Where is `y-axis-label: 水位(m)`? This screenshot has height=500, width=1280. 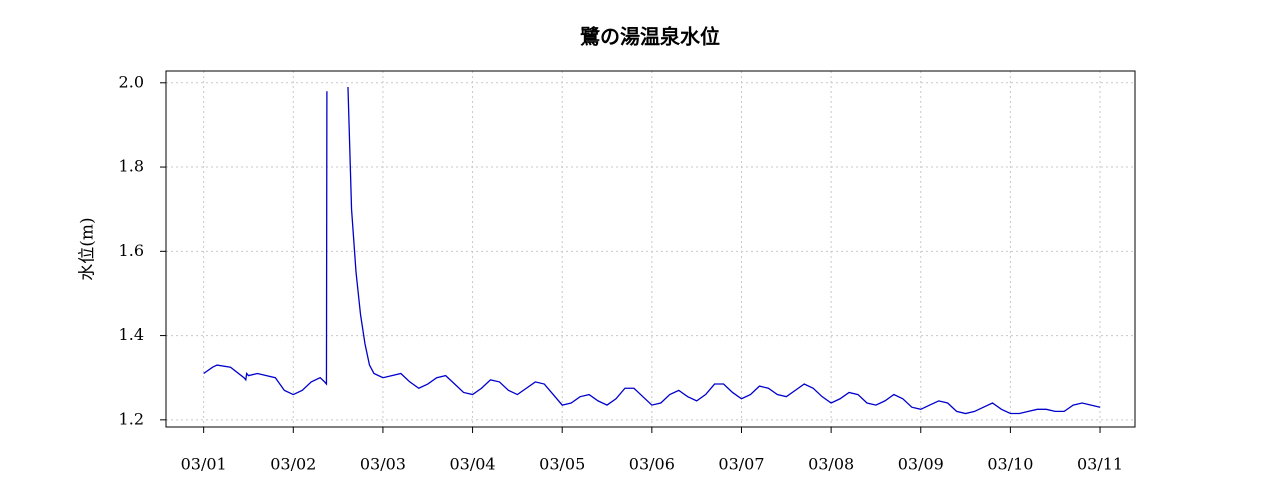 y-axis-label: 水位(m) is located at coordinates (88, 248).